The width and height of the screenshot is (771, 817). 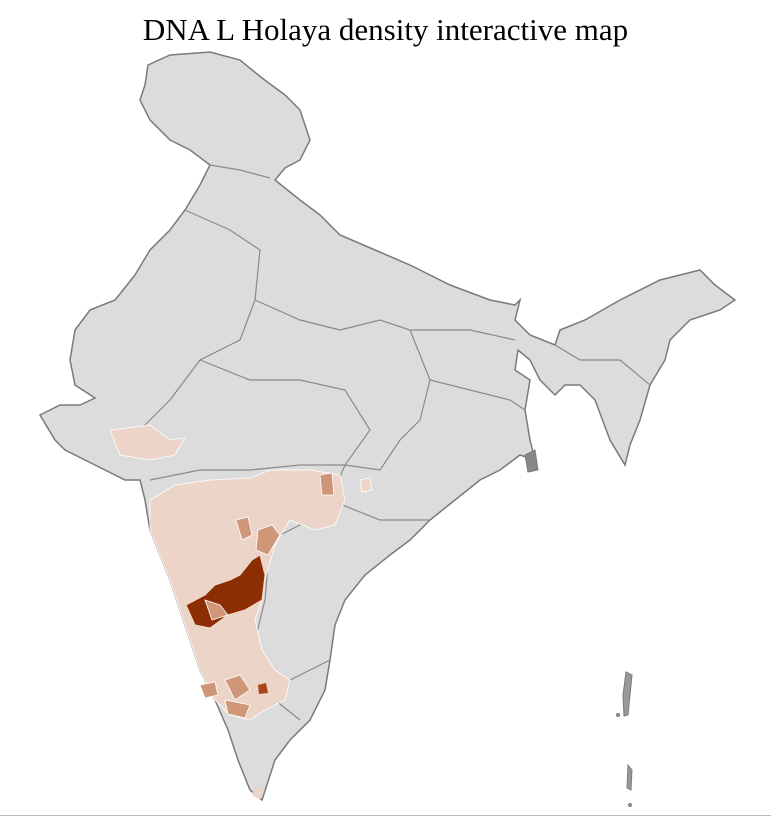 I want to click on map-title: DNA L Holaya density interactive map, so click(x=385, y=29).